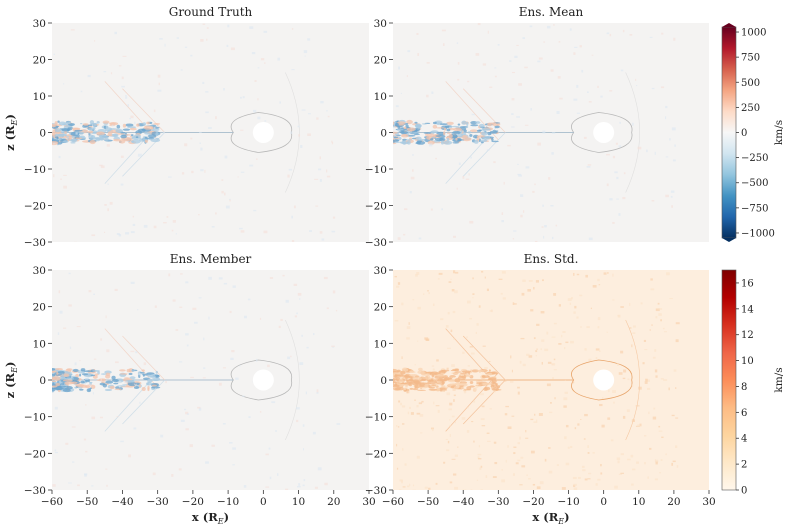  Describe the element at coordinates (196, 381) in the screenshot. I see `heatmap-texture` at that location.